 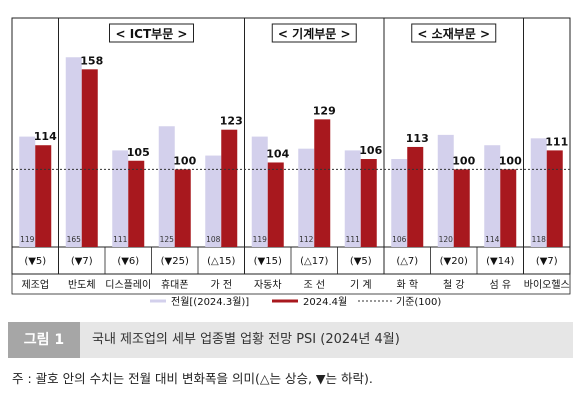 What do you see at coordinates (210, 302) in the screenshot?
I see `legend-label-prev-month: 전월[(2024.3월)]` at bounding box center [210, 302].